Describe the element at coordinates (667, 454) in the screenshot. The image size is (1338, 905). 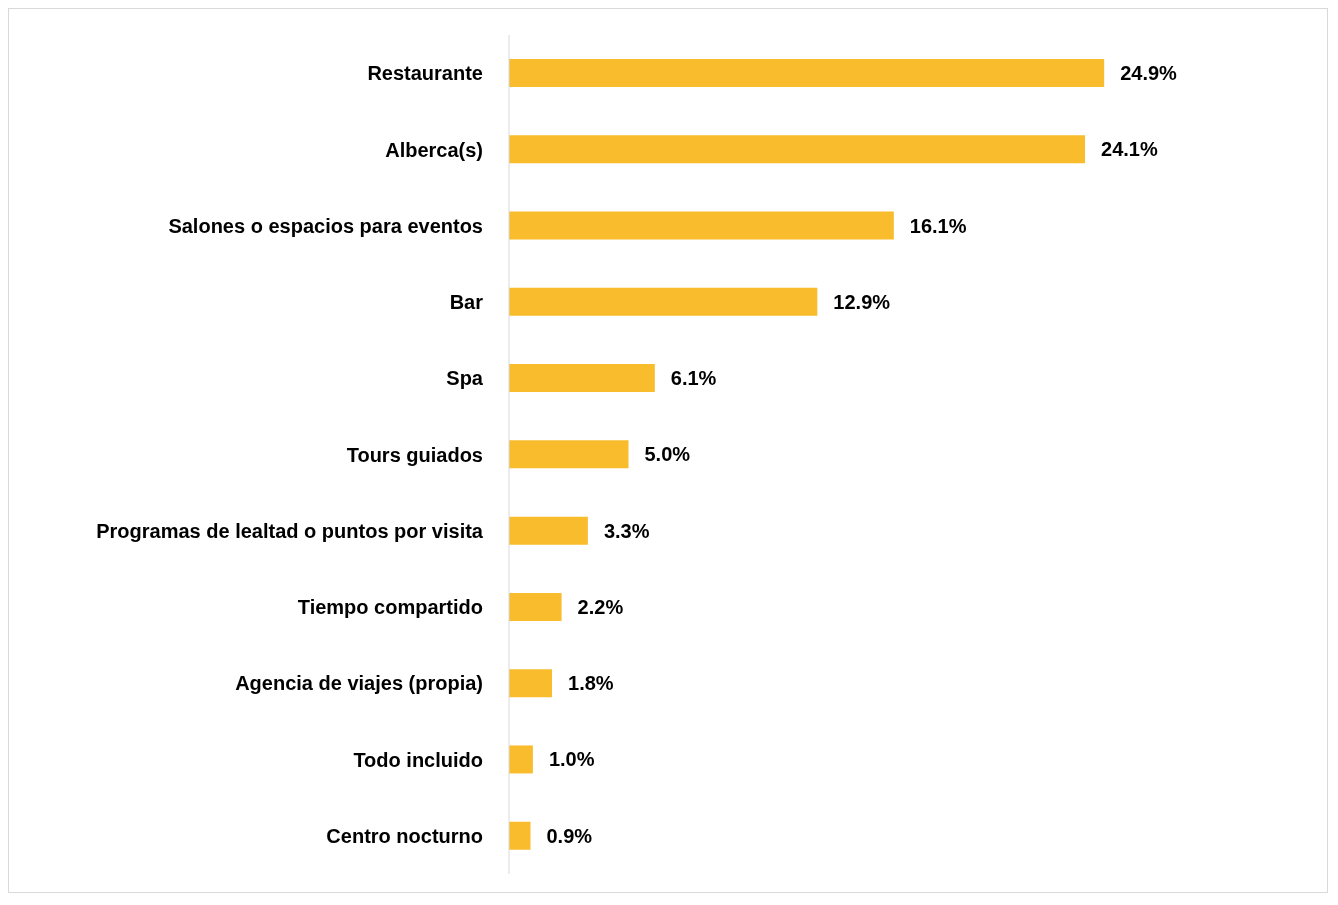
I see `data-label: 5.0%` at that location.